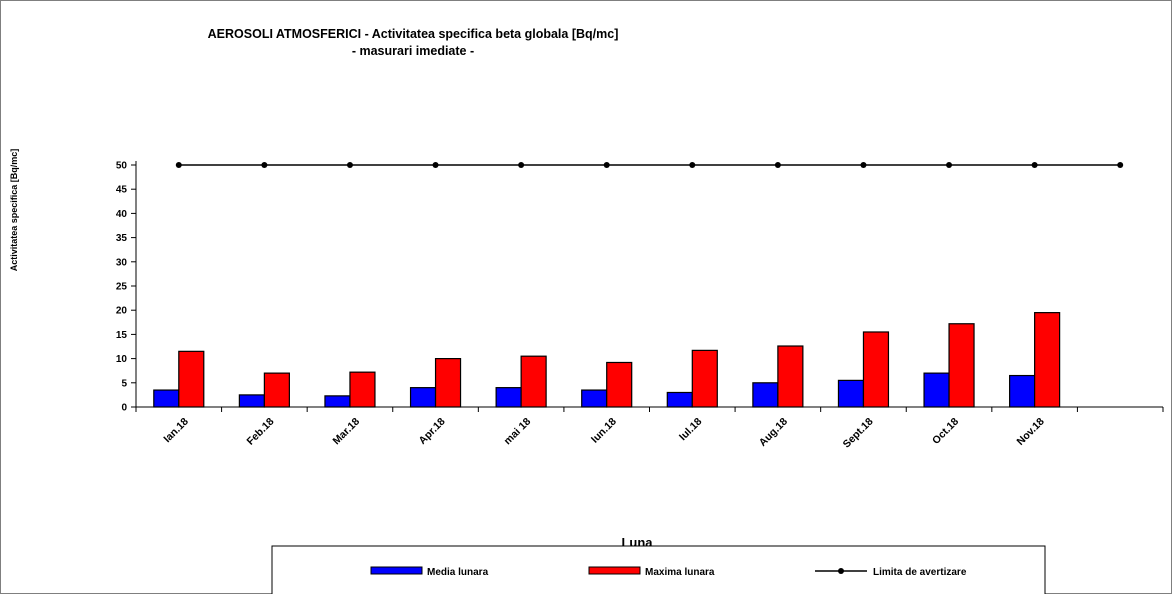 The image size is (1172, 594). I want to click on x-category-label: Oct.18, so click(945, 431).